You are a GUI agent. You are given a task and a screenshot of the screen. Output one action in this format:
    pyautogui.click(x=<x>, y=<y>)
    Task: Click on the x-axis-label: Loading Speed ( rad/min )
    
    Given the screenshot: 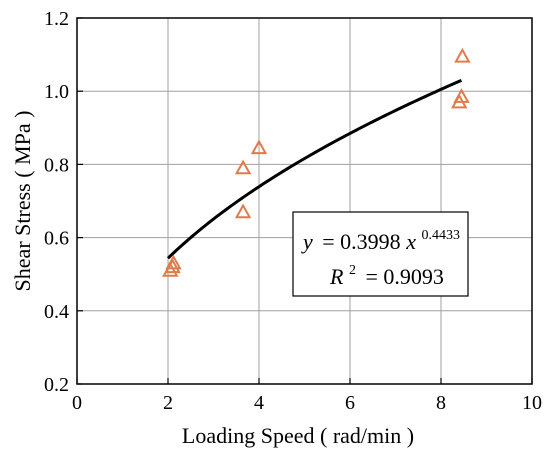 What is the action you would take?
    pyautogui.click(x=298, y=435)
    